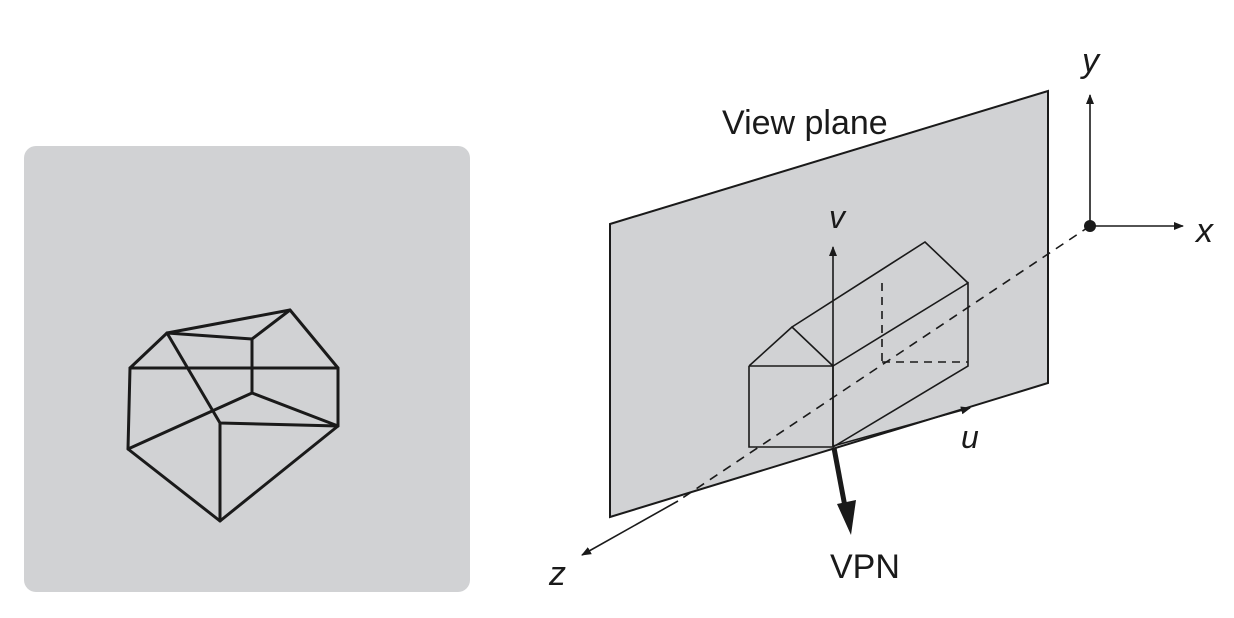 This screenshot has width=1234, height=618. I want to click on u-axis, so click(901, 426).